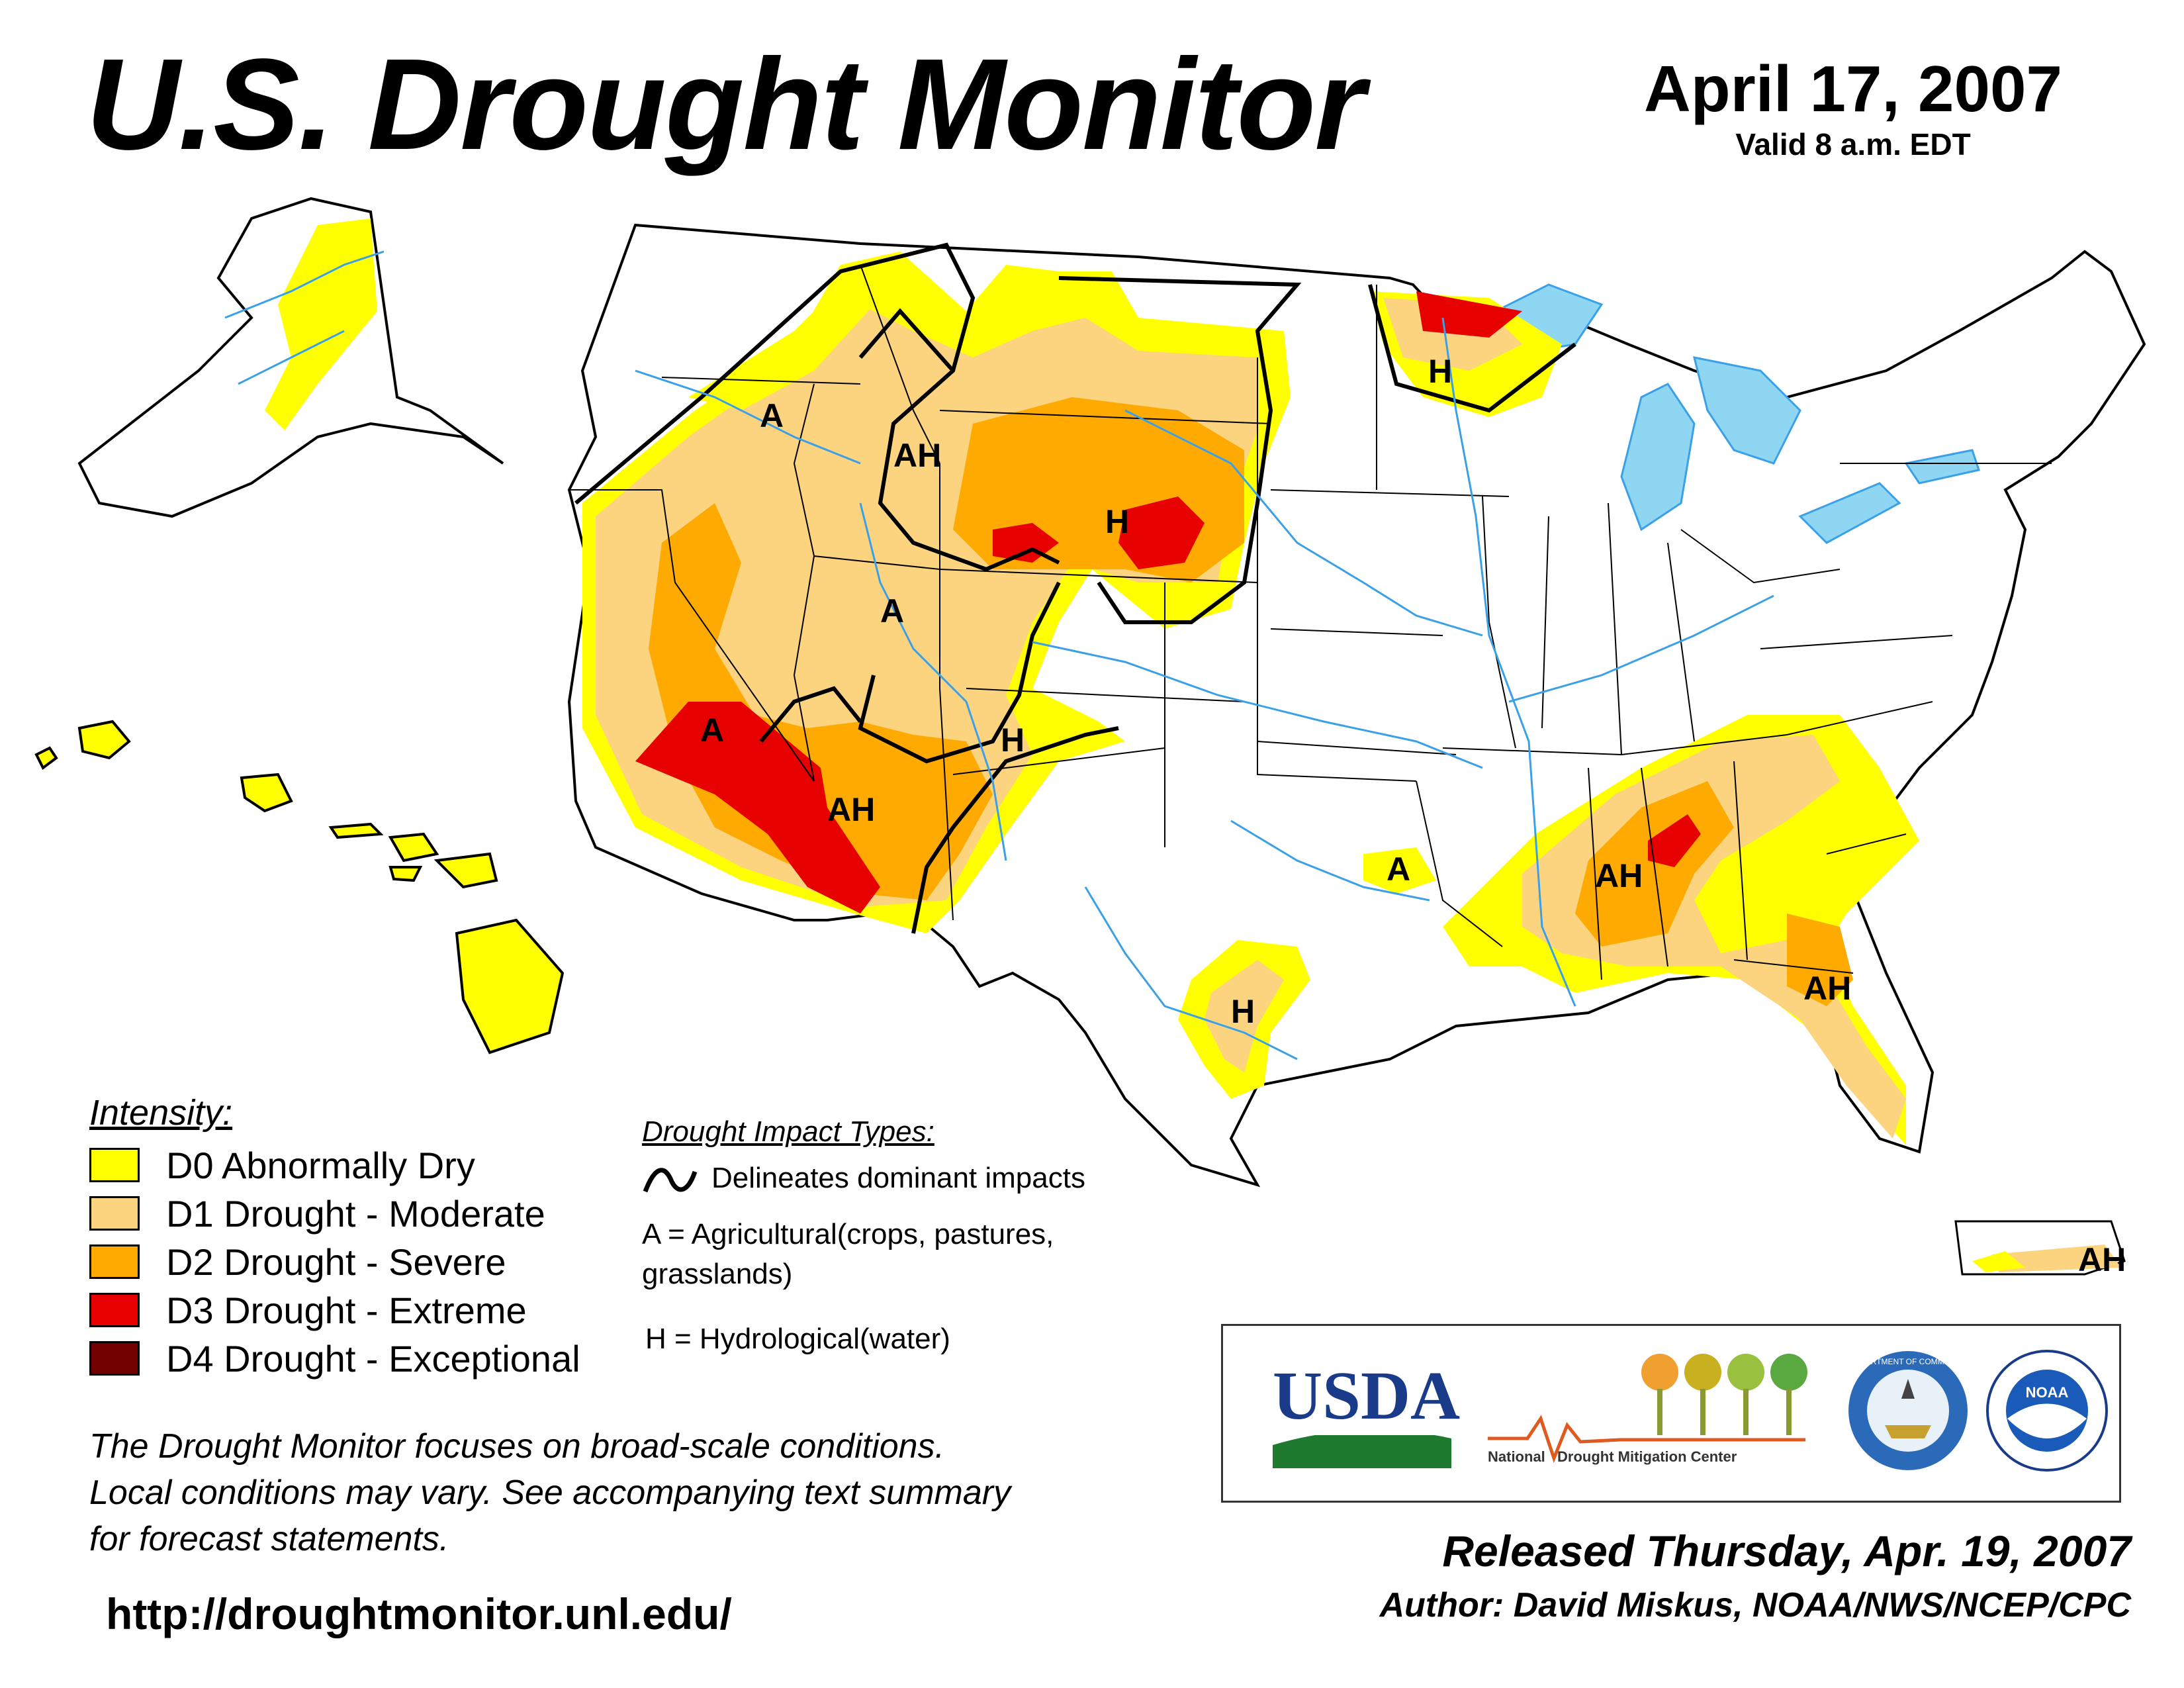 This screenshot has height=1688, width=2184. Describe the element at coordinates (114, 1310) in the screenshot. I see `legend-swatch-d3` at that location.